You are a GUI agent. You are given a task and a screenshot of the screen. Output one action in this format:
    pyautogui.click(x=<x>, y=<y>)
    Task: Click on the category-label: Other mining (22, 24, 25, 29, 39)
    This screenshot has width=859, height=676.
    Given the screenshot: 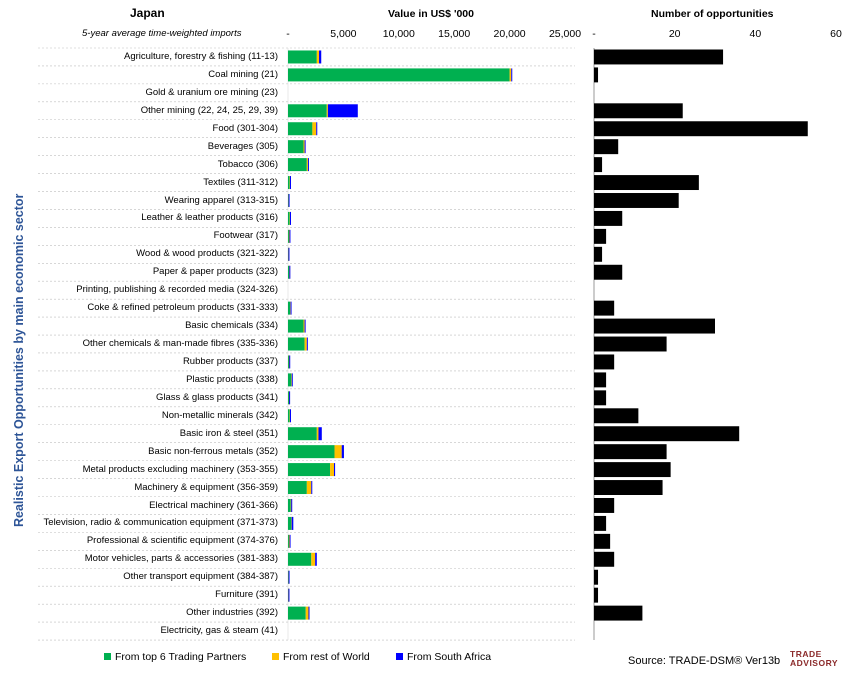 What is the action you would take?
    pyautogui.click(x=209, y=110)
    